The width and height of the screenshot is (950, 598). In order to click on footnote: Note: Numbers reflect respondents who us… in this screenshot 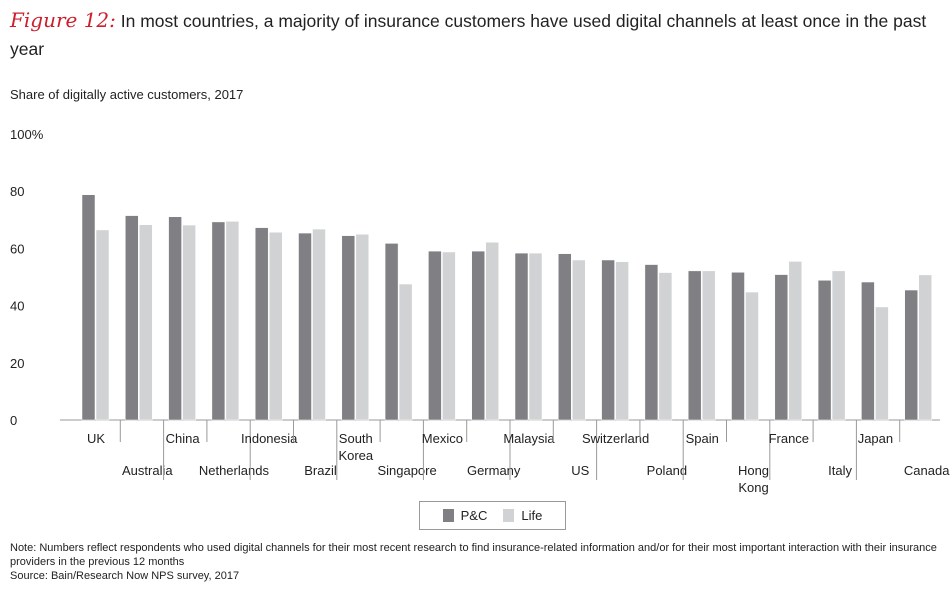, I will do `click(477, 562)`.